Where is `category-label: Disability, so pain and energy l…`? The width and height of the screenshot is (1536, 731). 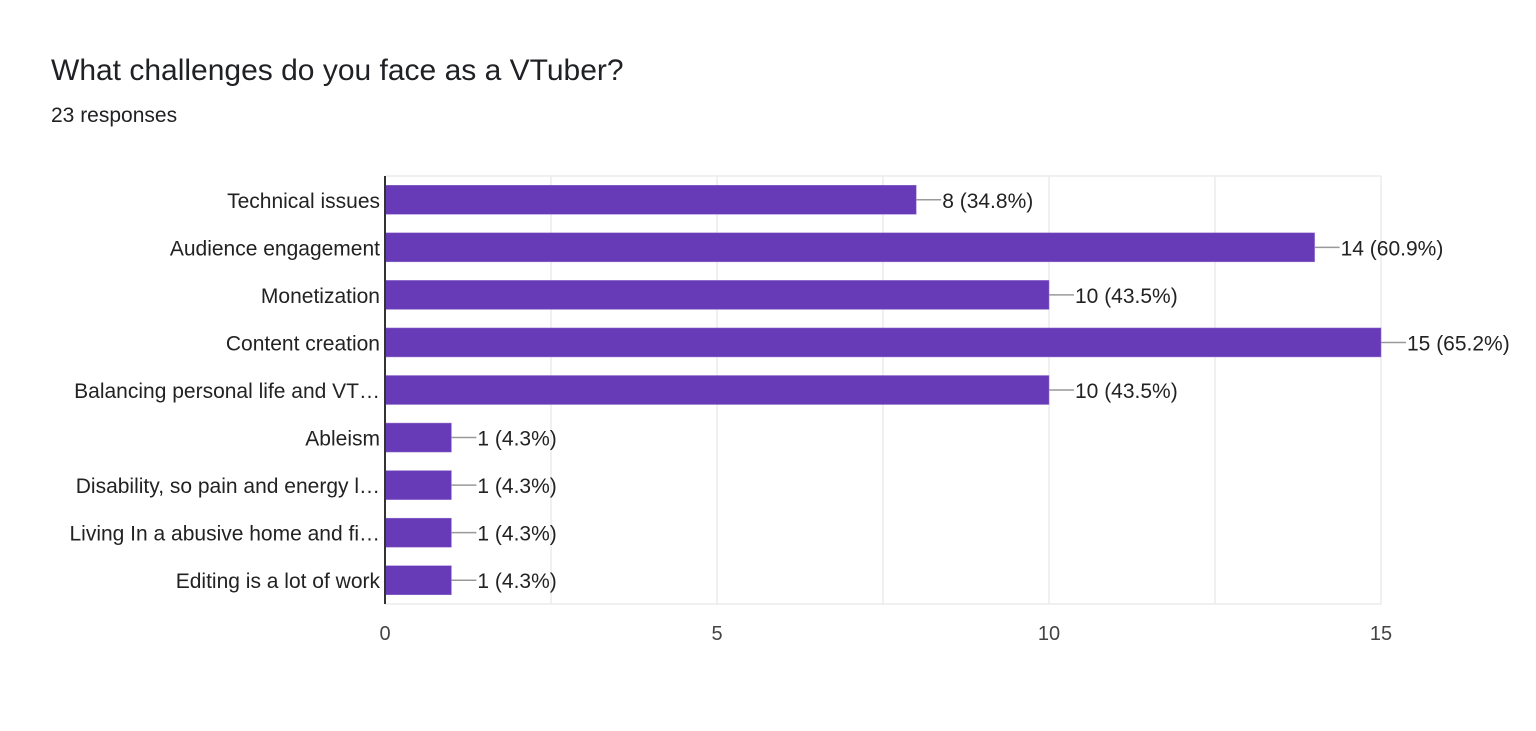
category-label: Disability, so pain and energy l… is located at coordinates (228, 486).